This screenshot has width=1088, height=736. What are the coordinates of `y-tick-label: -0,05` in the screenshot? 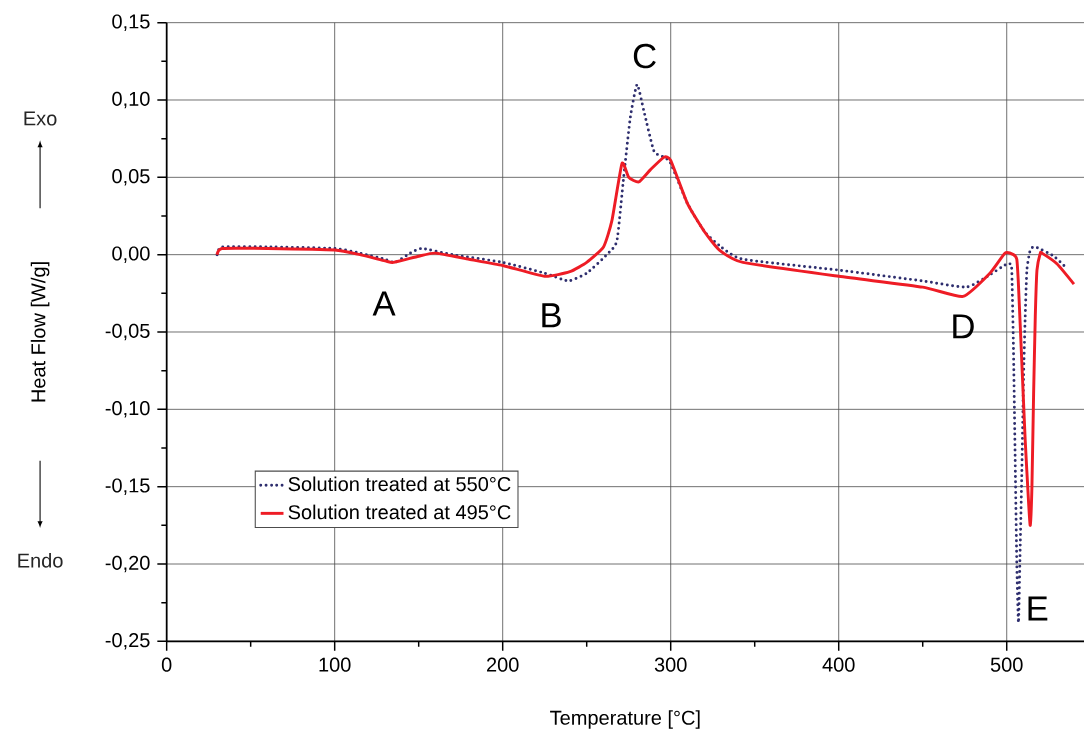 It's located at (127, 332).